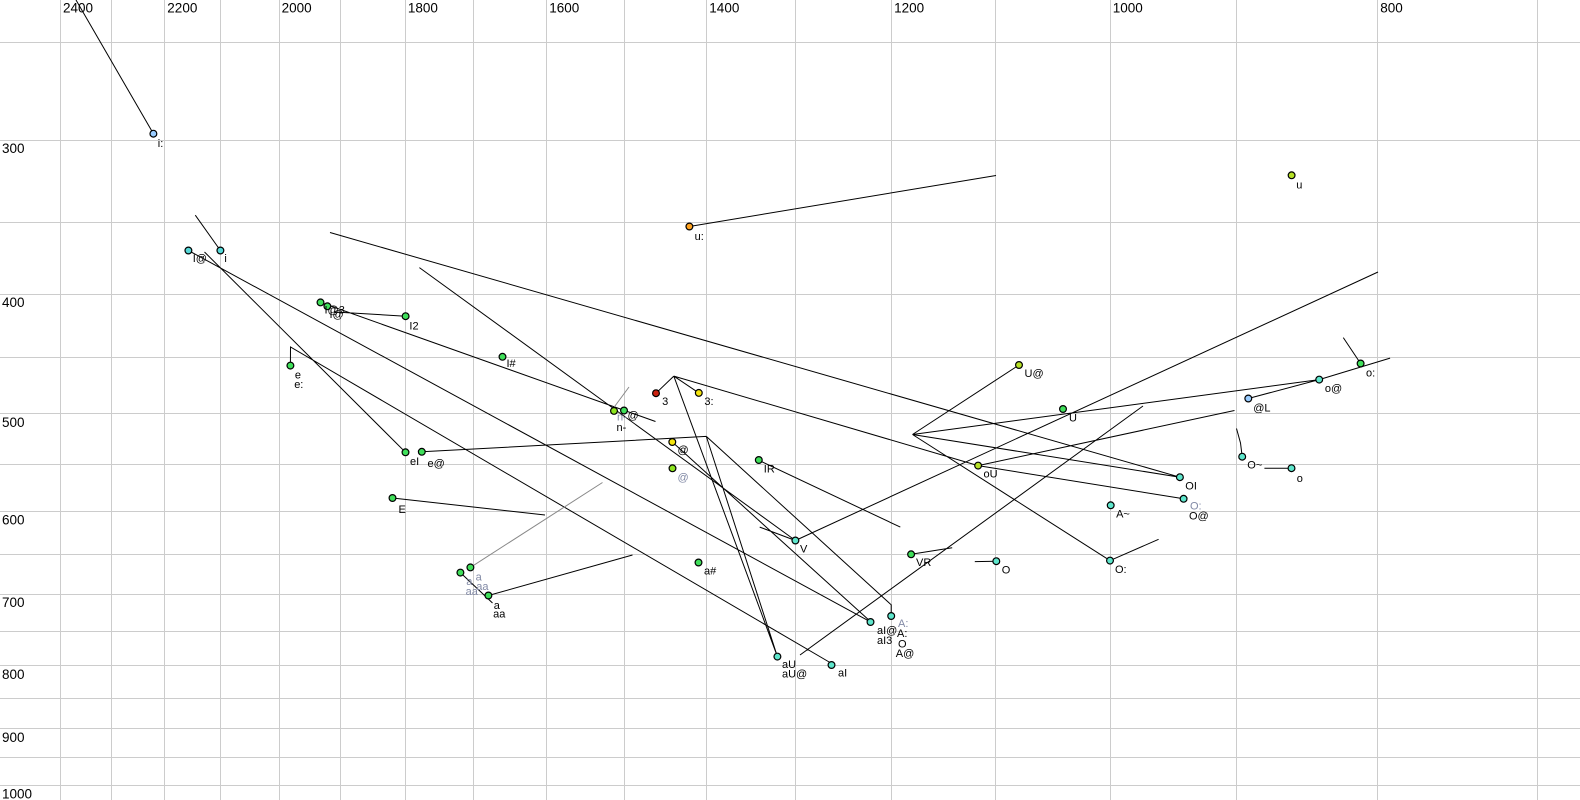 This screenshot has width=1580, height=800. What do you see at coordinates (512, 364) in the screenshot?
I see `svg-text: I#` at bounding box center [512, 364].